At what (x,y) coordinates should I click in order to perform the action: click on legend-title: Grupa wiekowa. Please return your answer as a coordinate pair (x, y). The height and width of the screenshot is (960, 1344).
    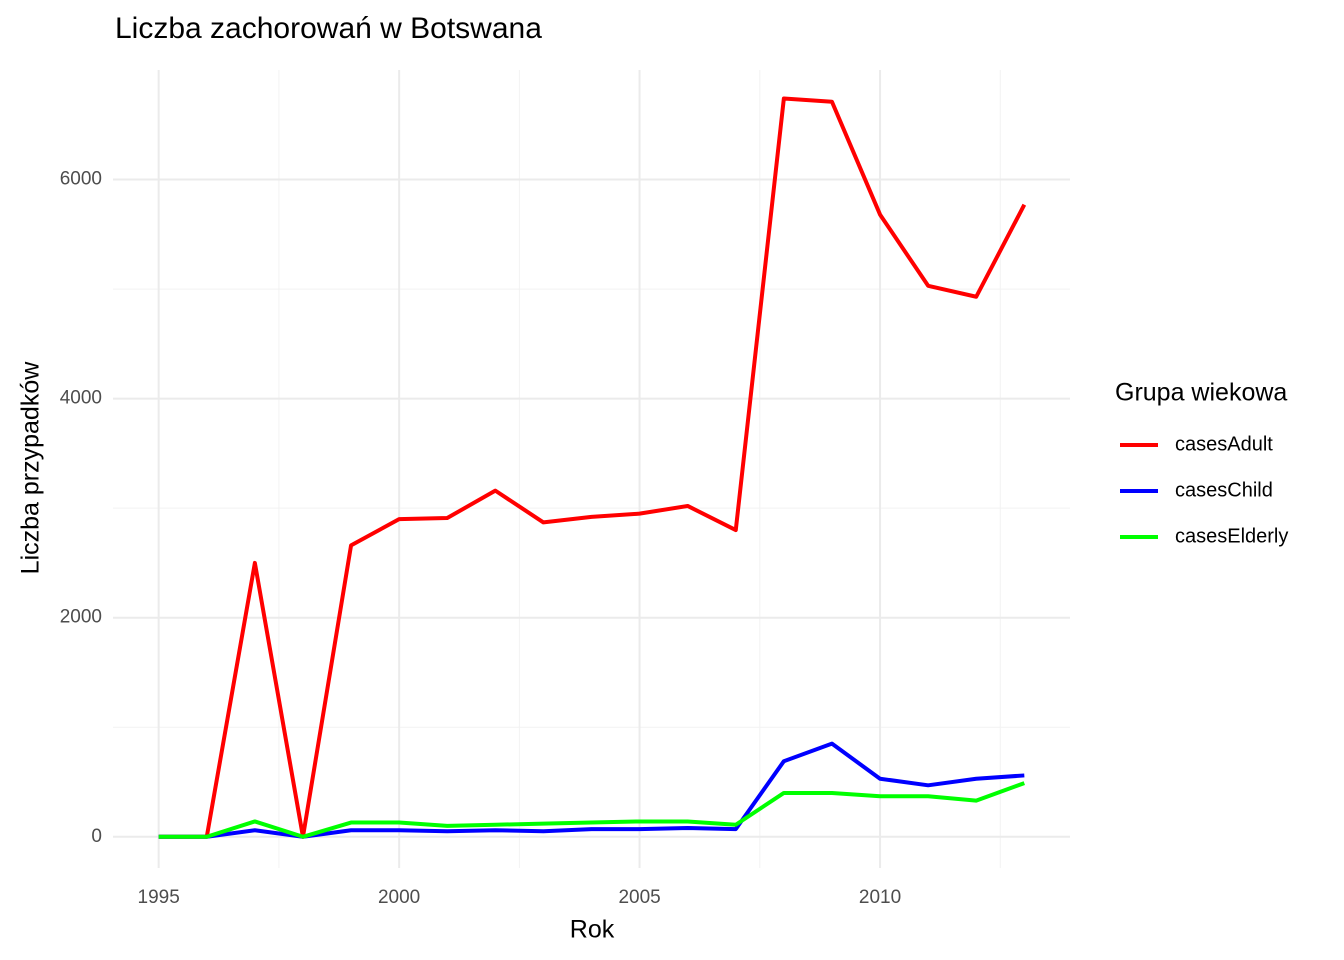
    Looking at the image, I should click on (1201, 393).